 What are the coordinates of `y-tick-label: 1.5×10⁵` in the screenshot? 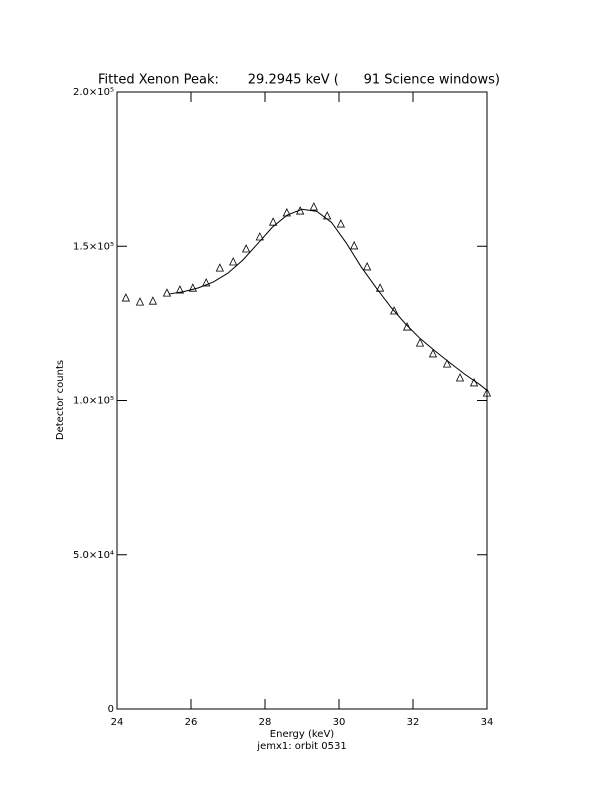 It's located at (93, 246).